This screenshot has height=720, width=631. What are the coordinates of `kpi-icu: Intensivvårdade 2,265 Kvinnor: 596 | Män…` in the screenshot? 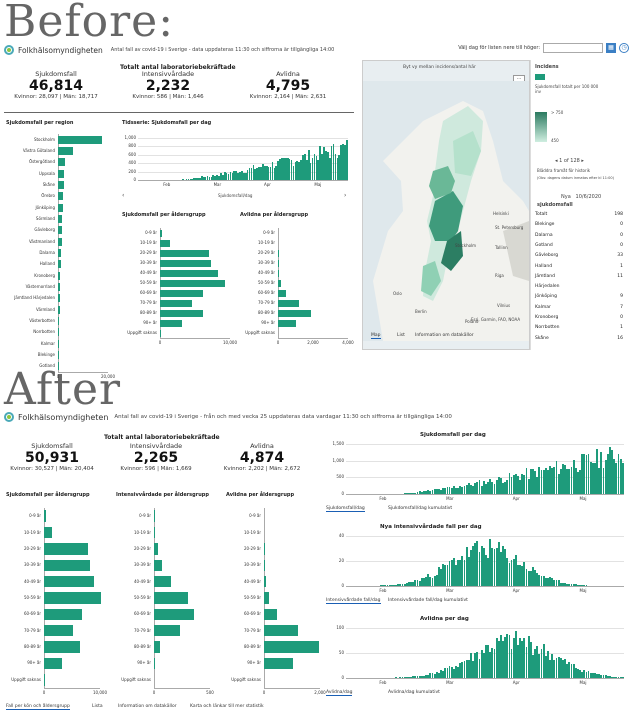 It's located at (156, 457).